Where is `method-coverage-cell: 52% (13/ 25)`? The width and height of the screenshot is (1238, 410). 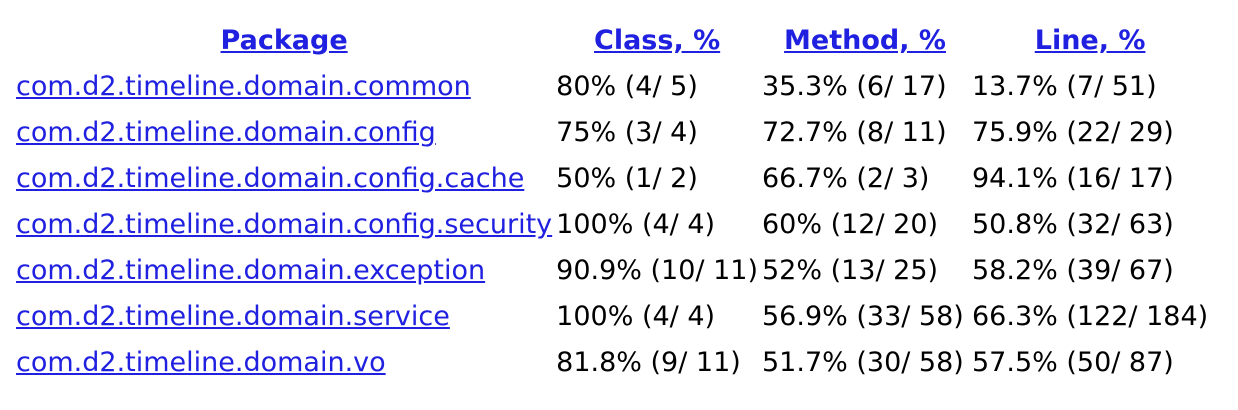
method-coverage-cell: 52% (13/ 25) is located at coordinates (850, 270).